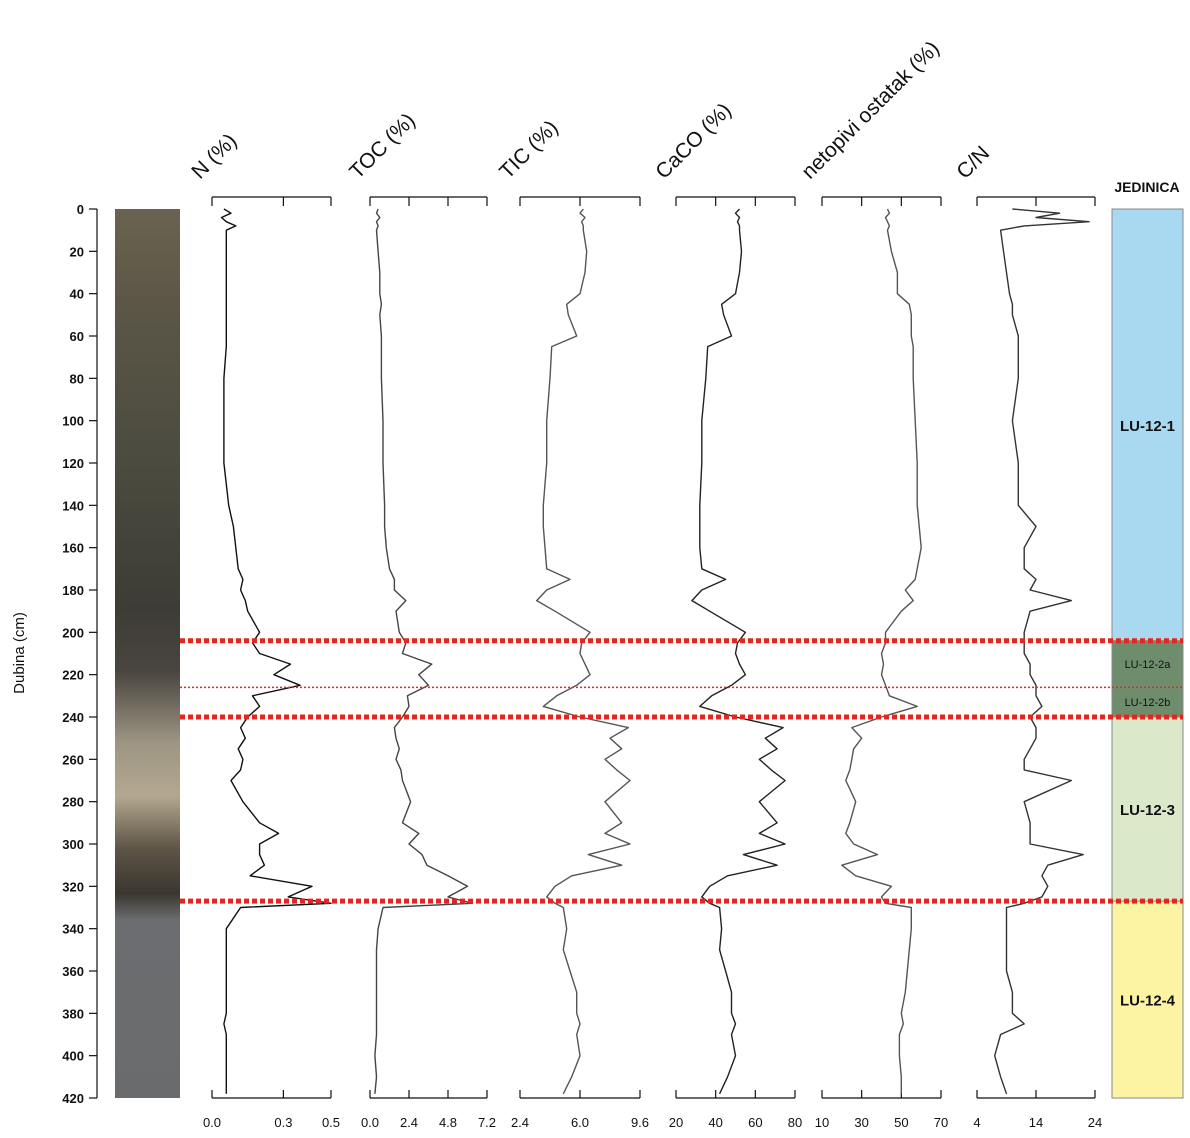  Describe the element at coordinates (73, 548) in the screenshot. I see `y-tick-label: 160` at that location.